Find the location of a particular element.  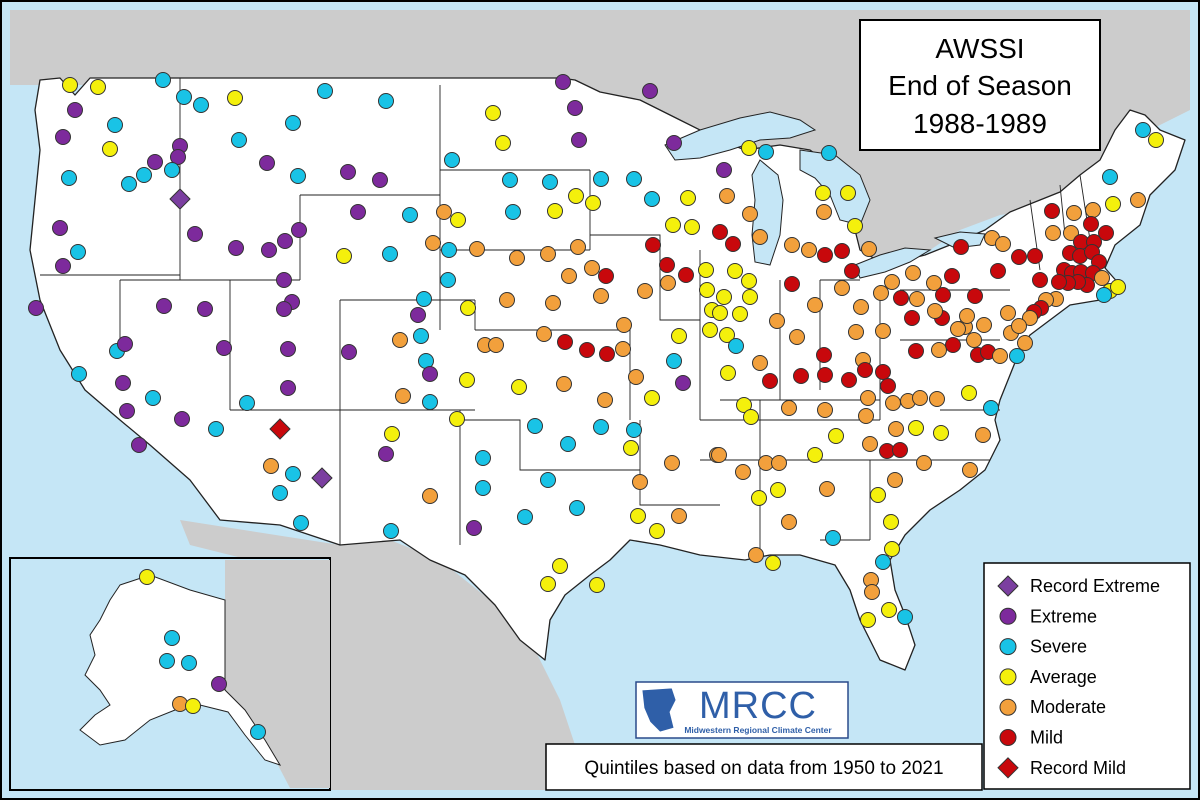

legend-label-moderate: Moderate is located at coordinates (1068, 707).